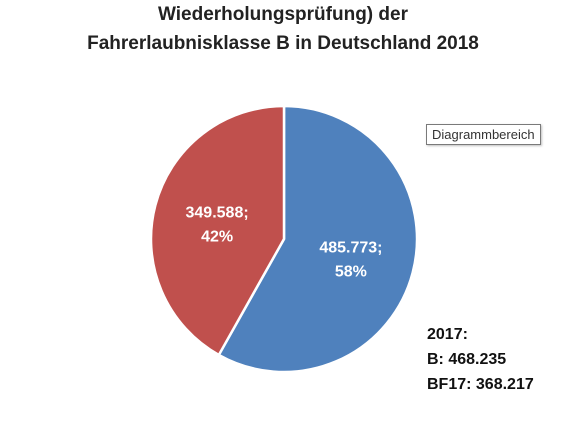 This screenshot has height=421, width=566. I want to click on note-line-bf17: BF17: 368.217, so click(480, 384).